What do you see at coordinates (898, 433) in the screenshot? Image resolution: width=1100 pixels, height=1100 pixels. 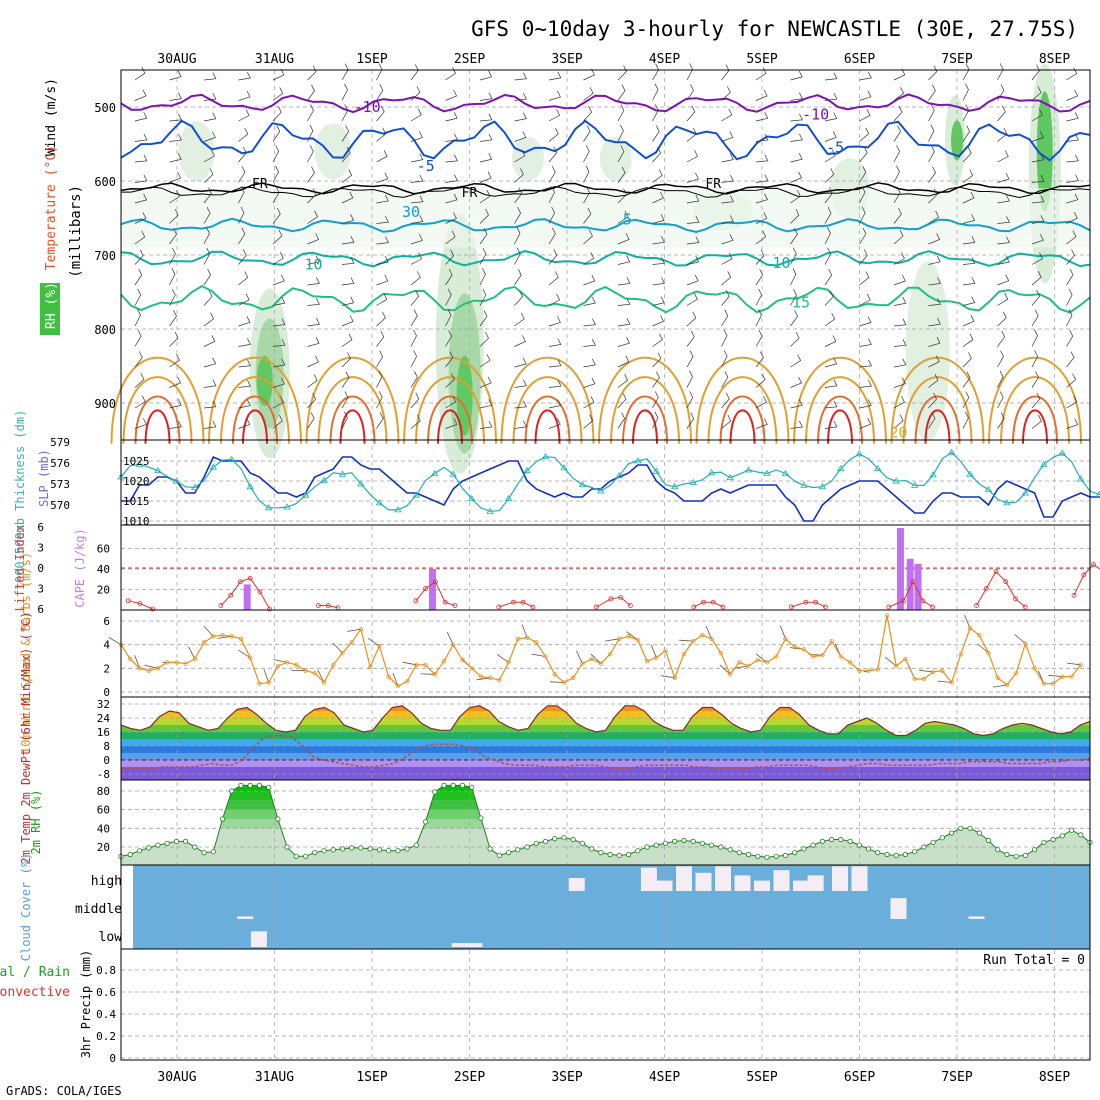 I see `contour-label: 20` at bounding box center [898, 433].